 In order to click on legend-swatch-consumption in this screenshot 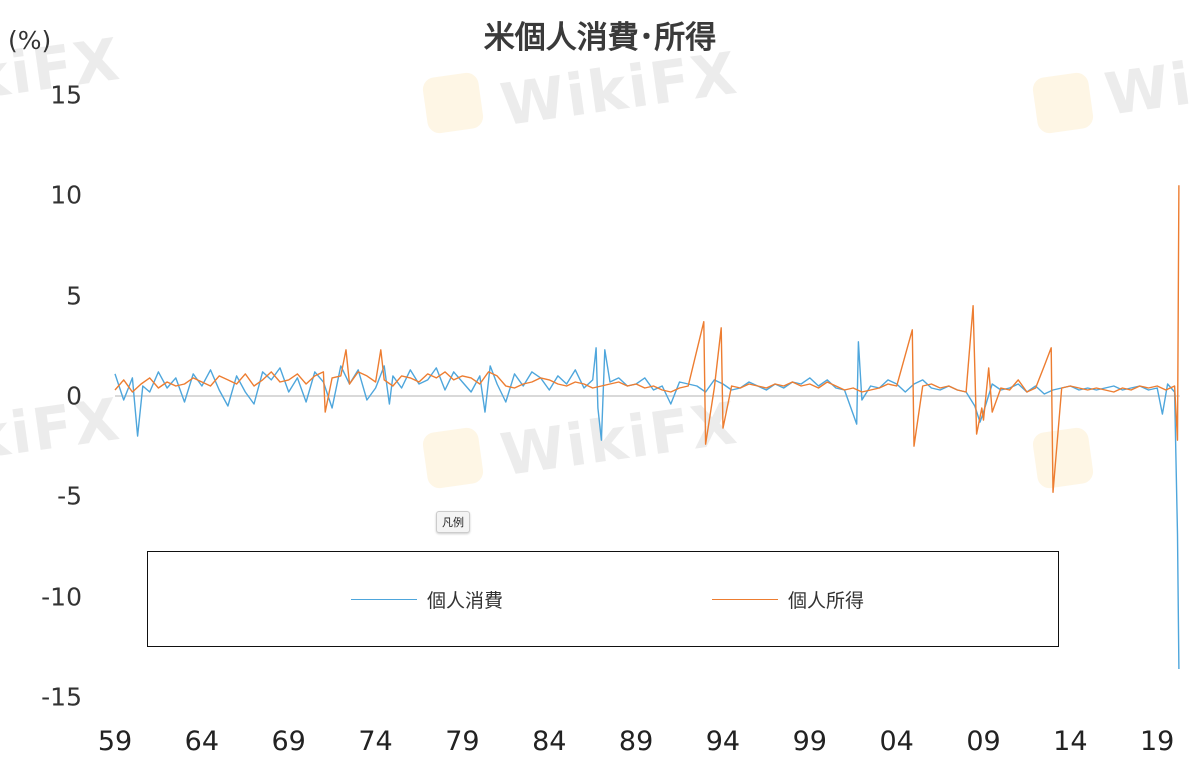, I will do `click(384, 599)`.